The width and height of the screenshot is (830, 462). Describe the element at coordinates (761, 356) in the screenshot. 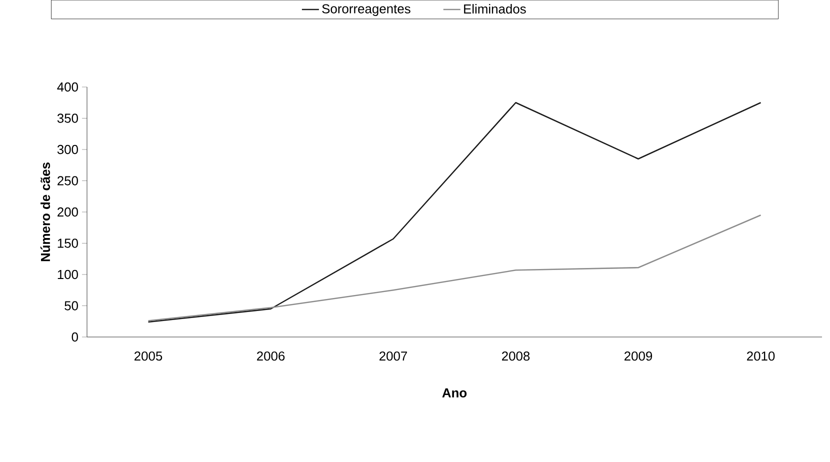

I see `x-tick-label: 2010` at that location.